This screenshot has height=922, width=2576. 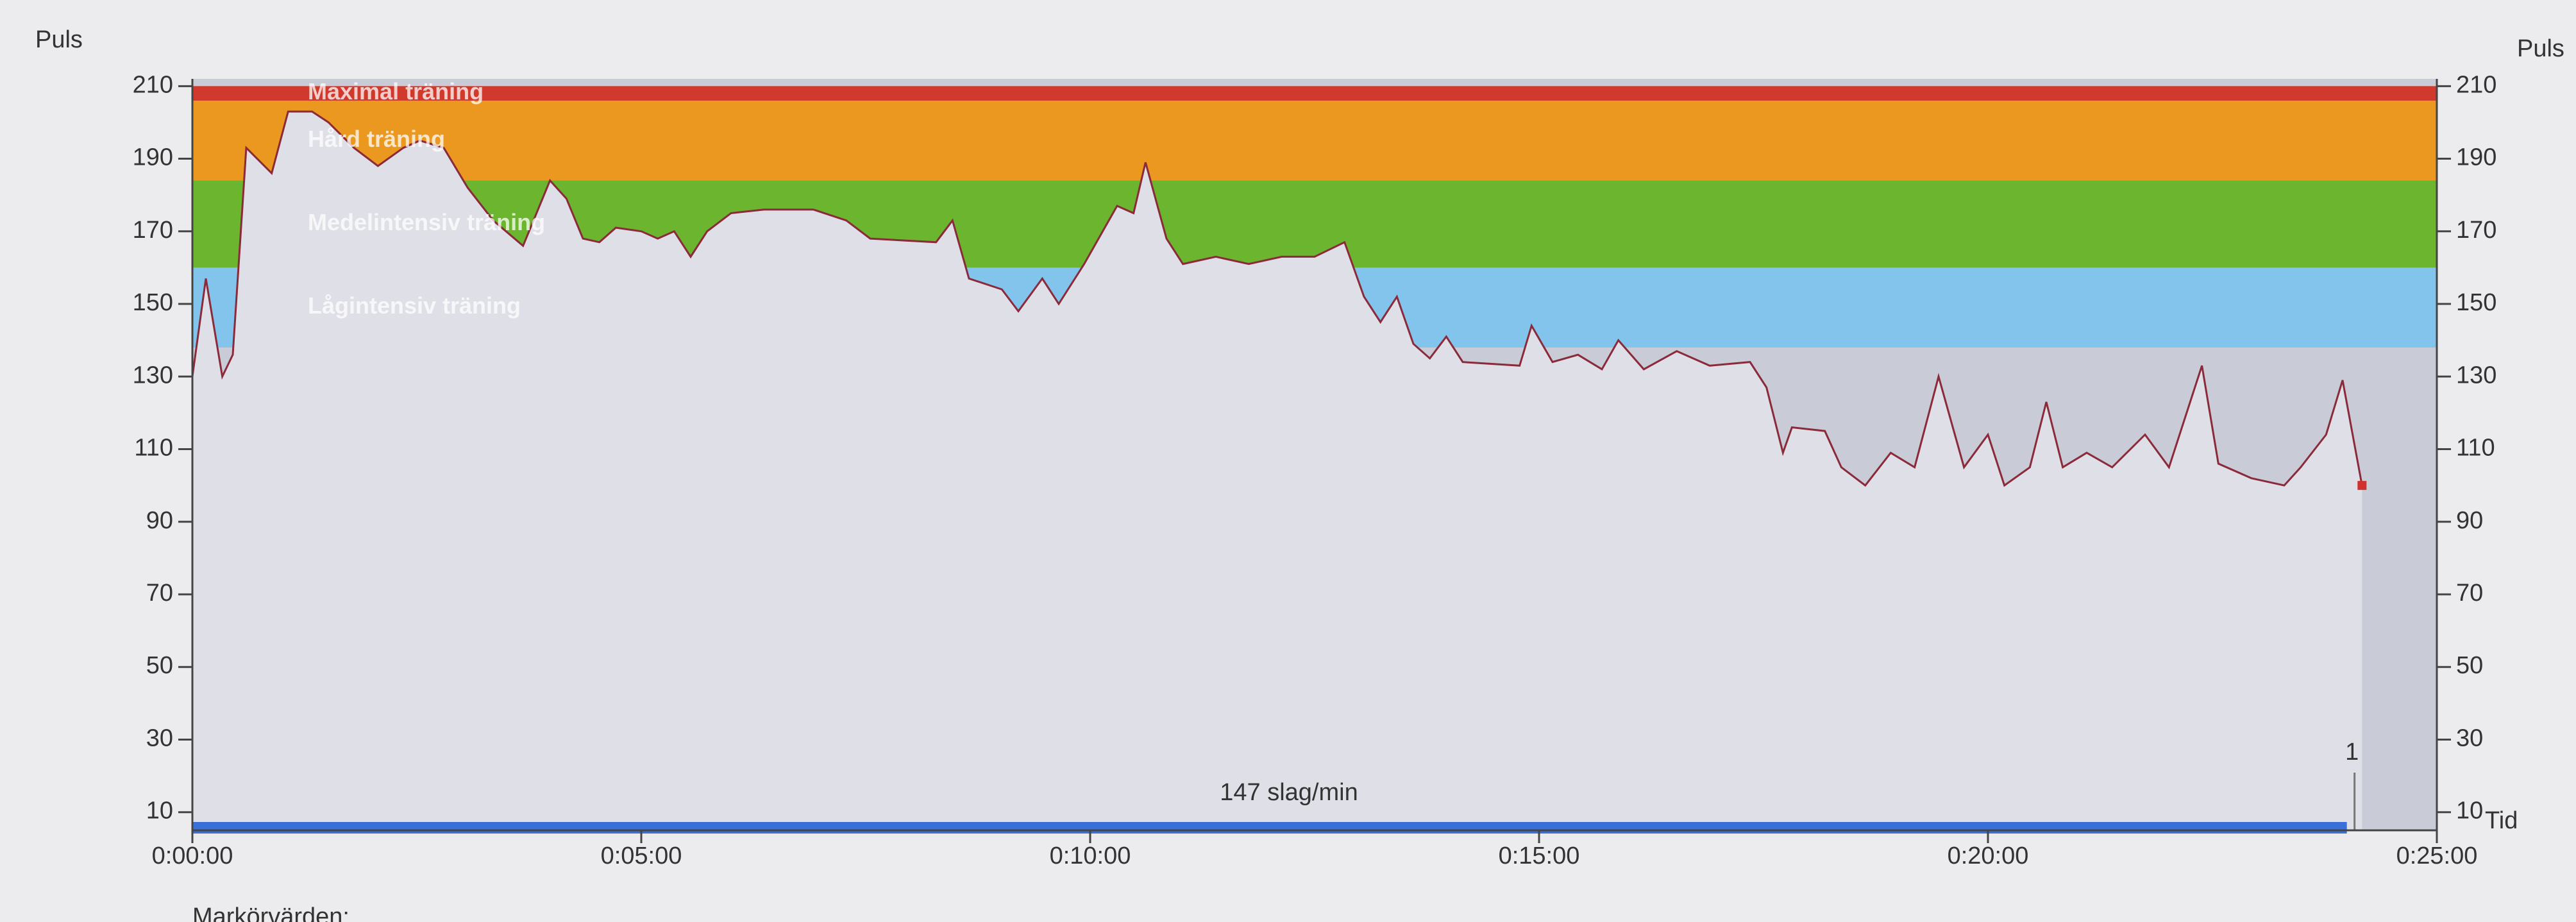 What do you see at coordinates (2476, 157) in the screenshot?
I see `y-tick-label-right: 190` at bounding box center [2476, 157].